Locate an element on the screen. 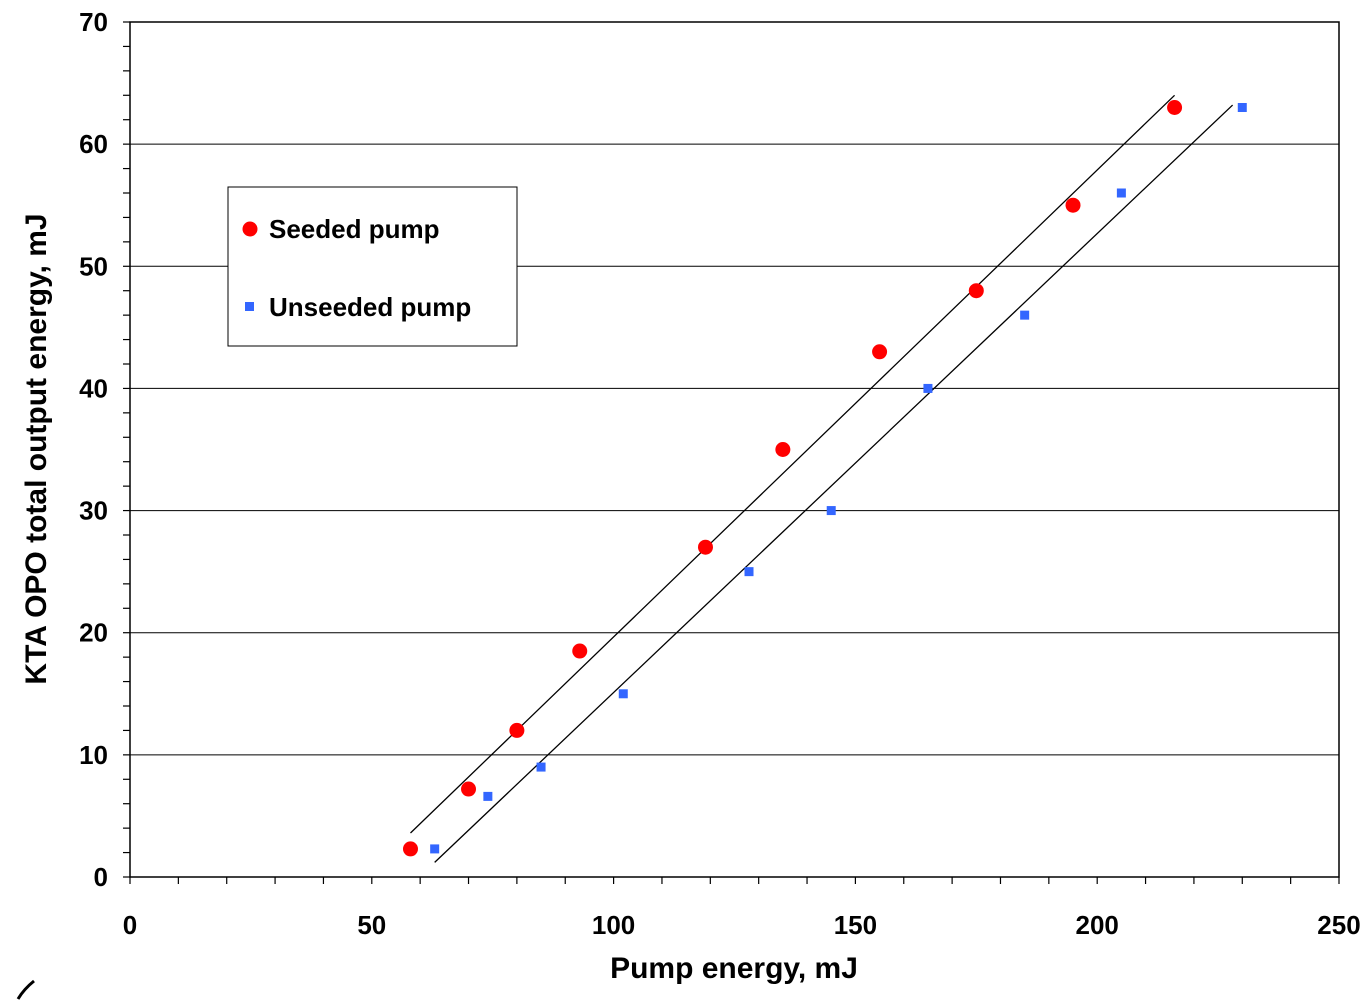 This screenshot has width=1370, height=1000. legend-label-seeded: Seeded pump is located at coordinates (354, 229).